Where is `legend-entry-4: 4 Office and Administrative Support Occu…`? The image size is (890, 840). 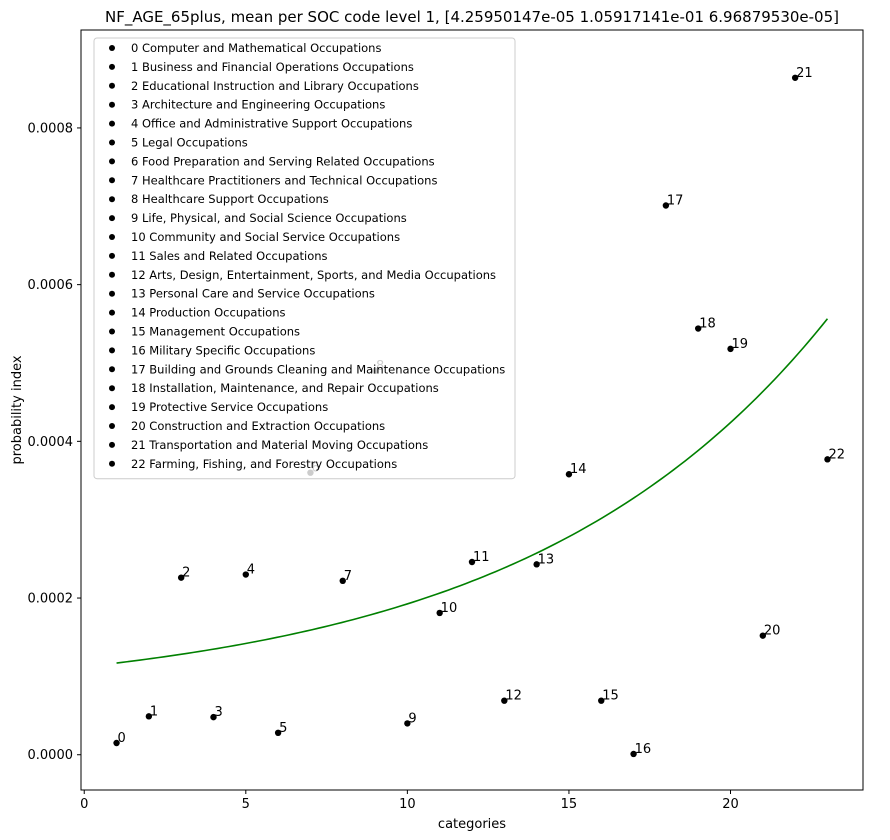 legend-entry-4: 4 Office and Administrative Support Occu… is located at coordinates (271, 124).